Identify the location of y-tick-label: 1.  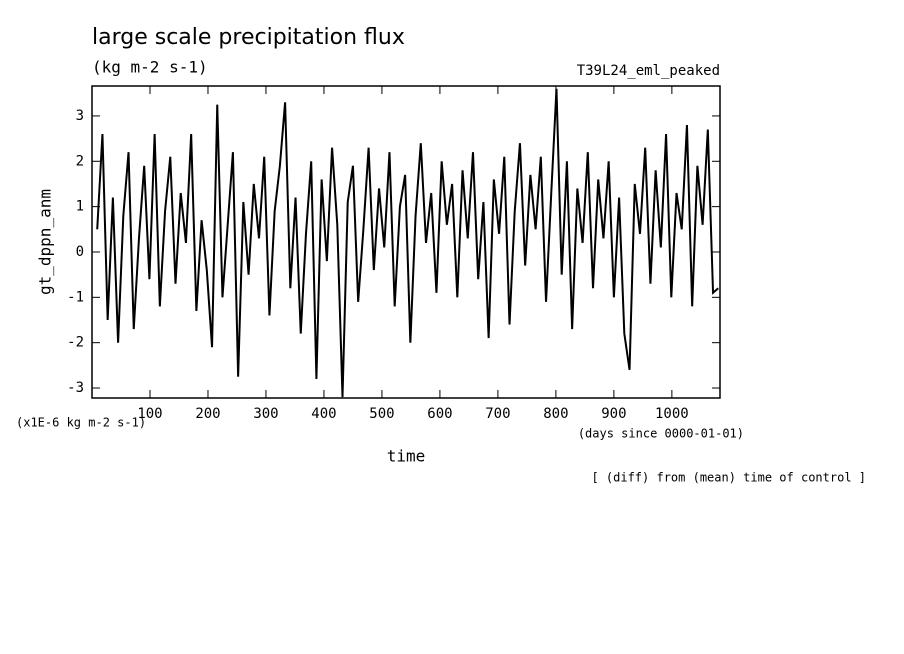
(80, 207).